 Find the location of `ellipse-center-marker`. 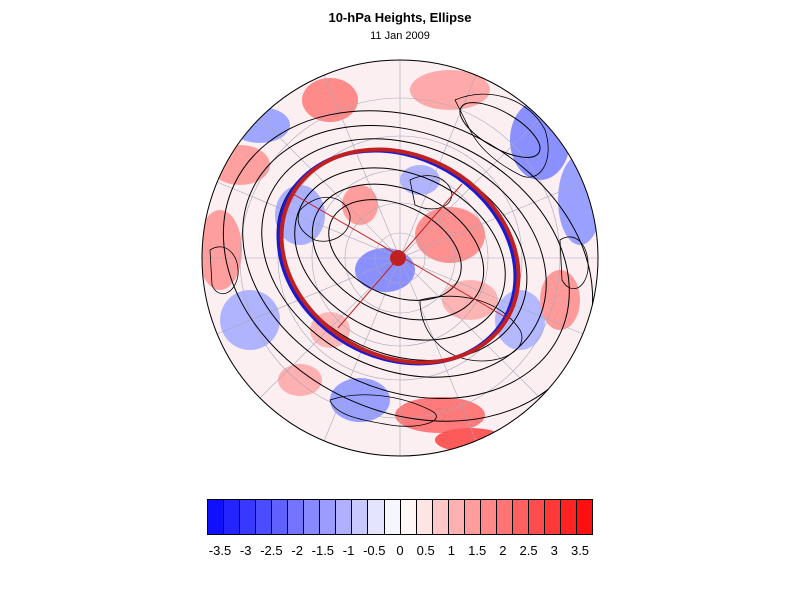

ellipse-center-marker is located at coordinates (398, 258).